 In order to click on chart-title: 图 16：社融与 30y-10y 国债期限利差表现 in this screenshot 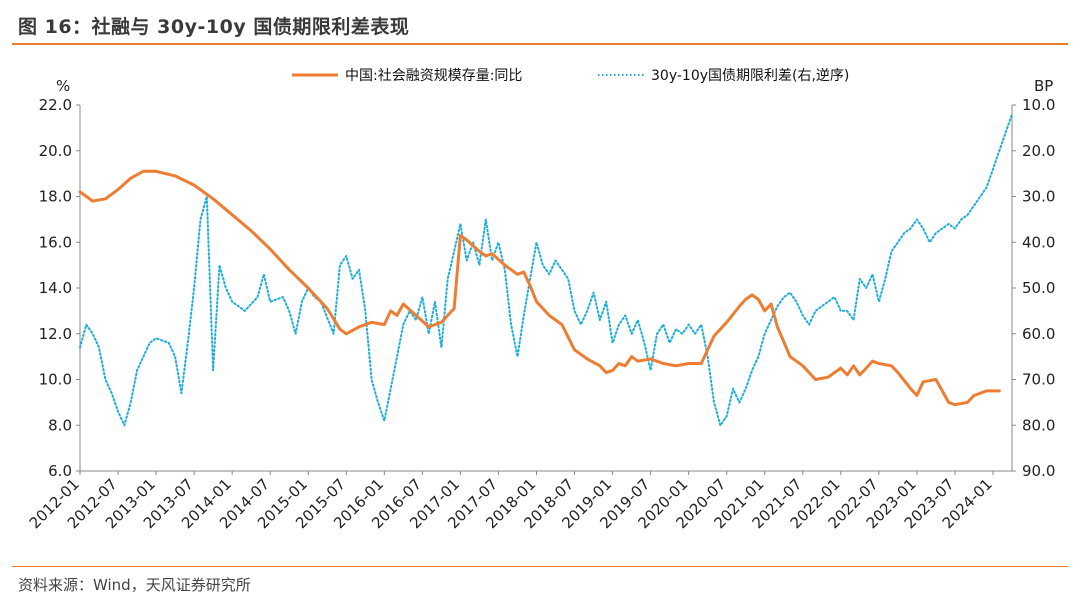, I will do `click(214, 27)`.